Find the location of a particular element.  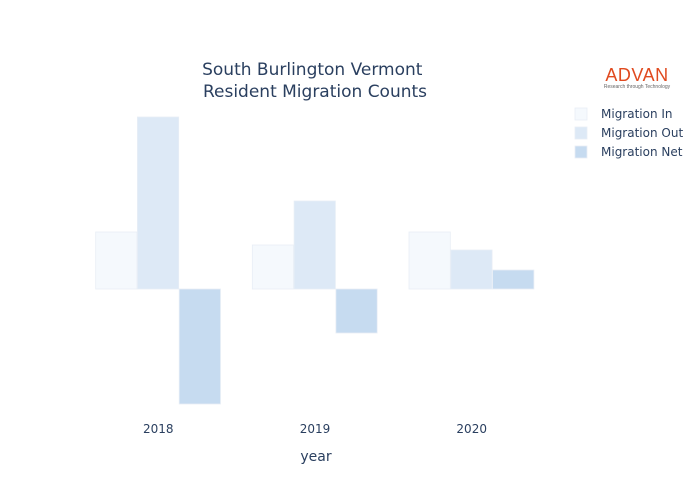

legend-item-migration-in: Migration In is located at coordinates (623, 114).